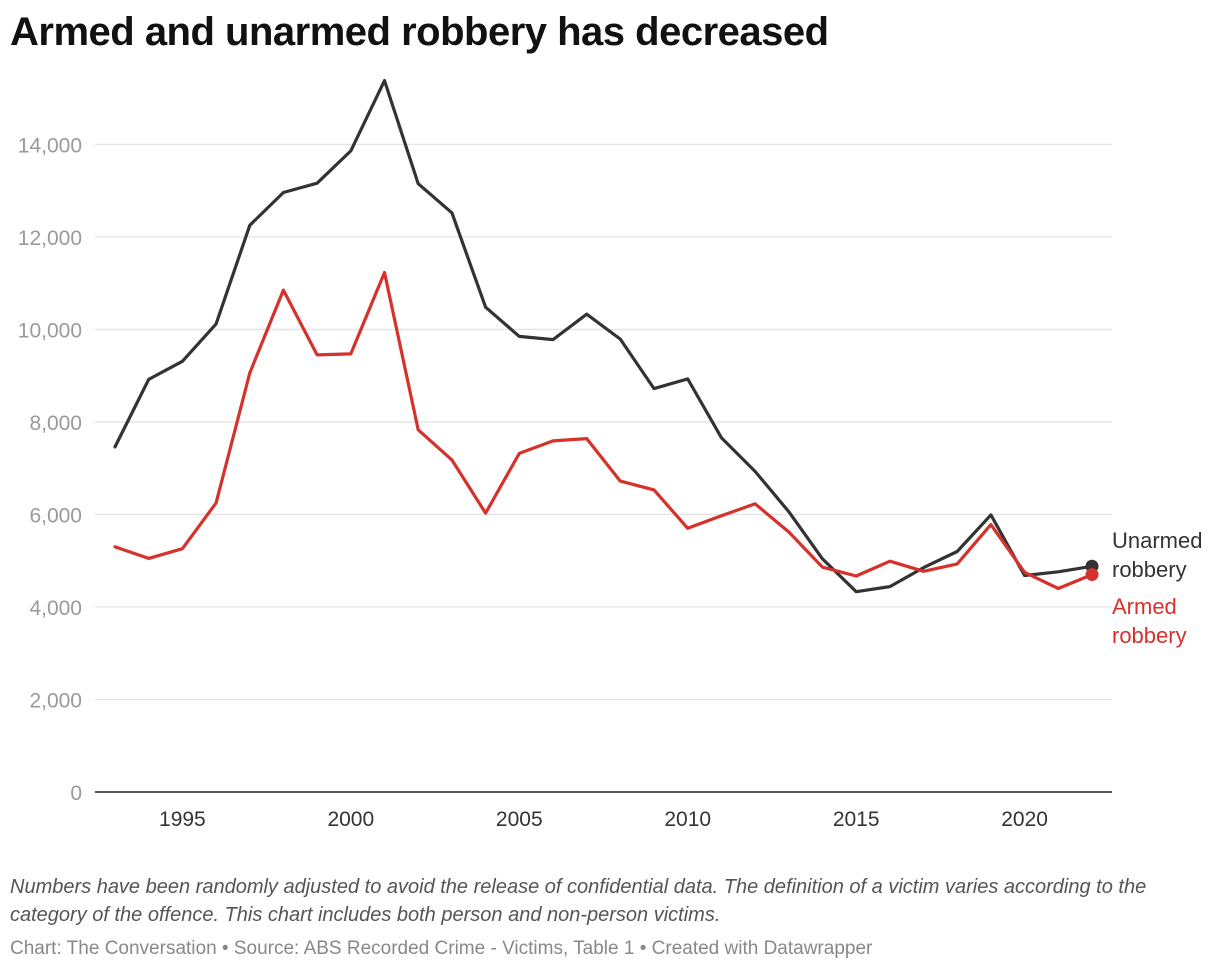 This screenshot has height=974, width=1220. I want to click on x-axis-tick-labels: 1995 2000 2005 2010 2015 2020, so click(603, 819).